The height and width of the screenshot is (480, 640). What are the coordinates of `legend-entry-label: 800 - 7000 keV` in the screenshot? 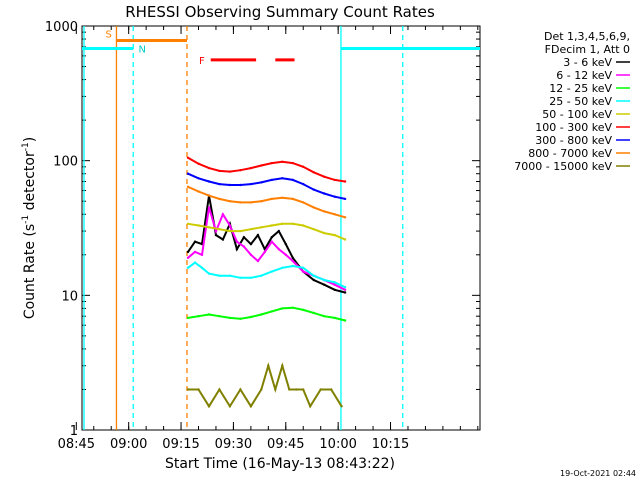 It's located at (570, 153).